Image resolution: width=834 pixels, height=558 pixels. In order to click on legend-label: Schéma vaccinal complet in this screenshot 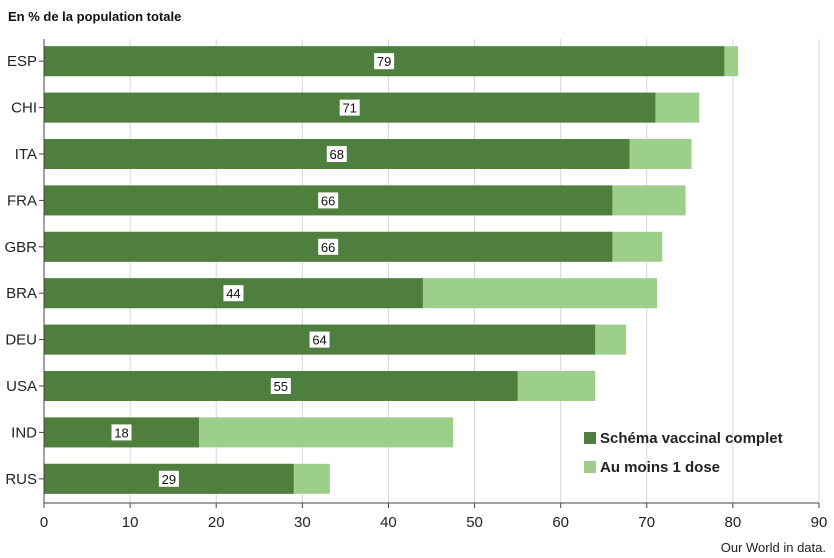, I will do `click(691, 438)`.